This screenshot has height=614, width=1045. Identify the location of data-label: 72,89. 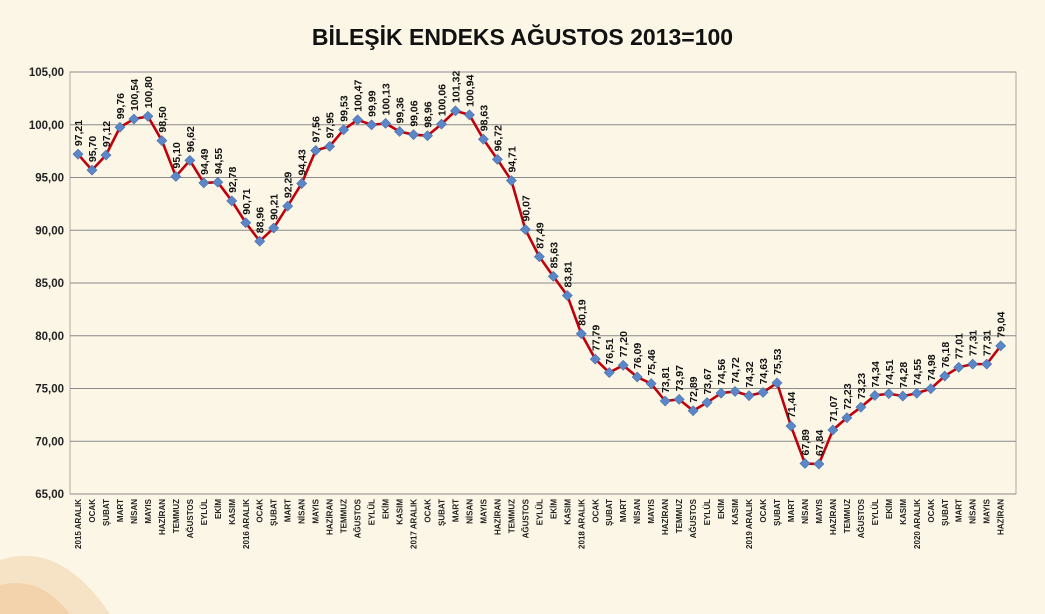
(694, 389).